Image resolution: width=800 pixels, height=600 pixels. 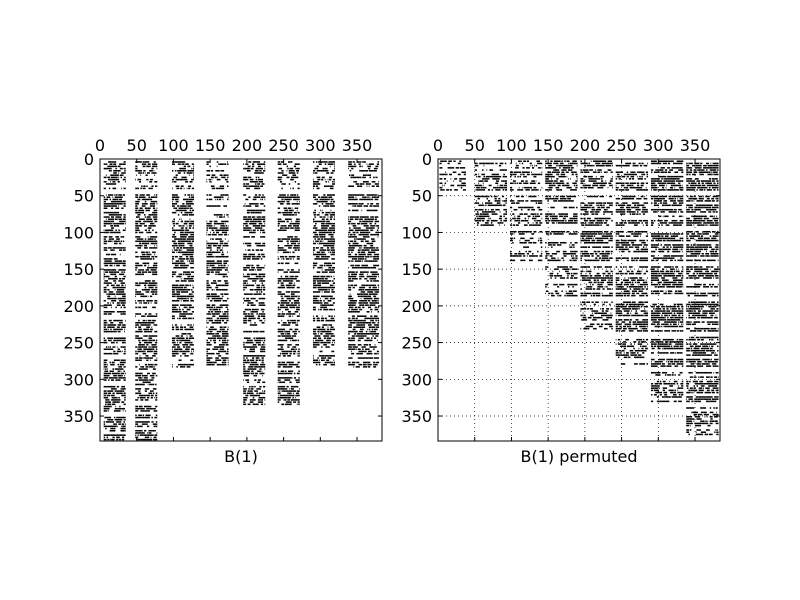 What do you see at coordinates (578, 456) in the screenshot?
I see `x-axis-label: B(1) permuted` at bounding box center [578, 456].